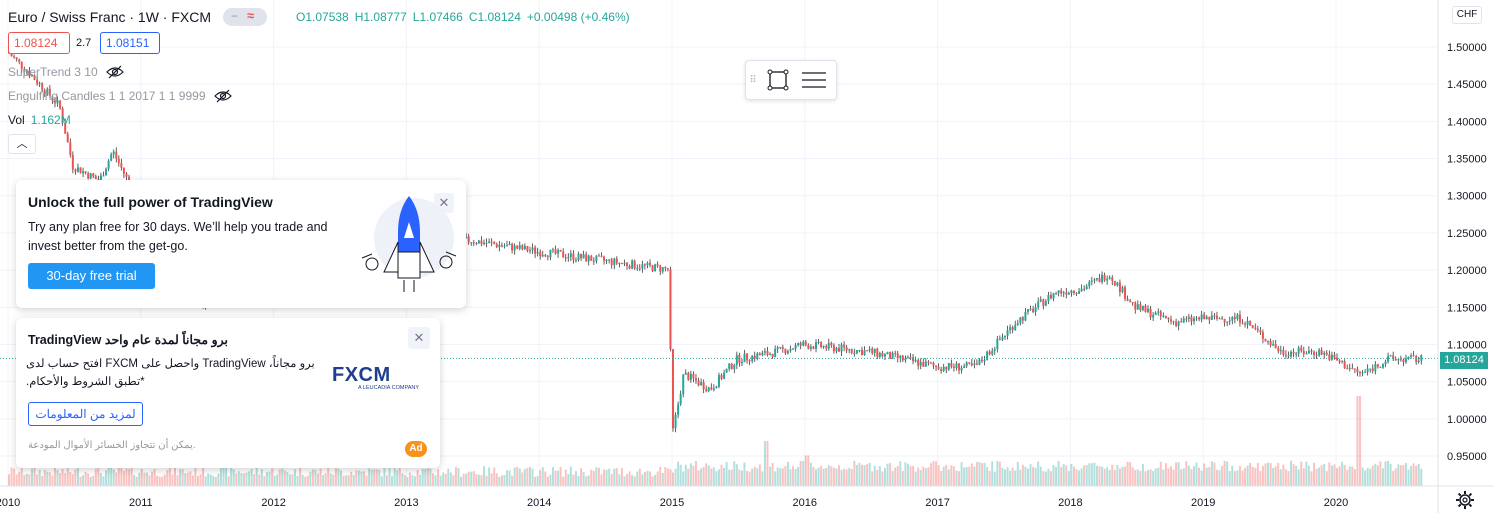  I want to click on drawing-toolbar: ⠿, so click(791, 80).